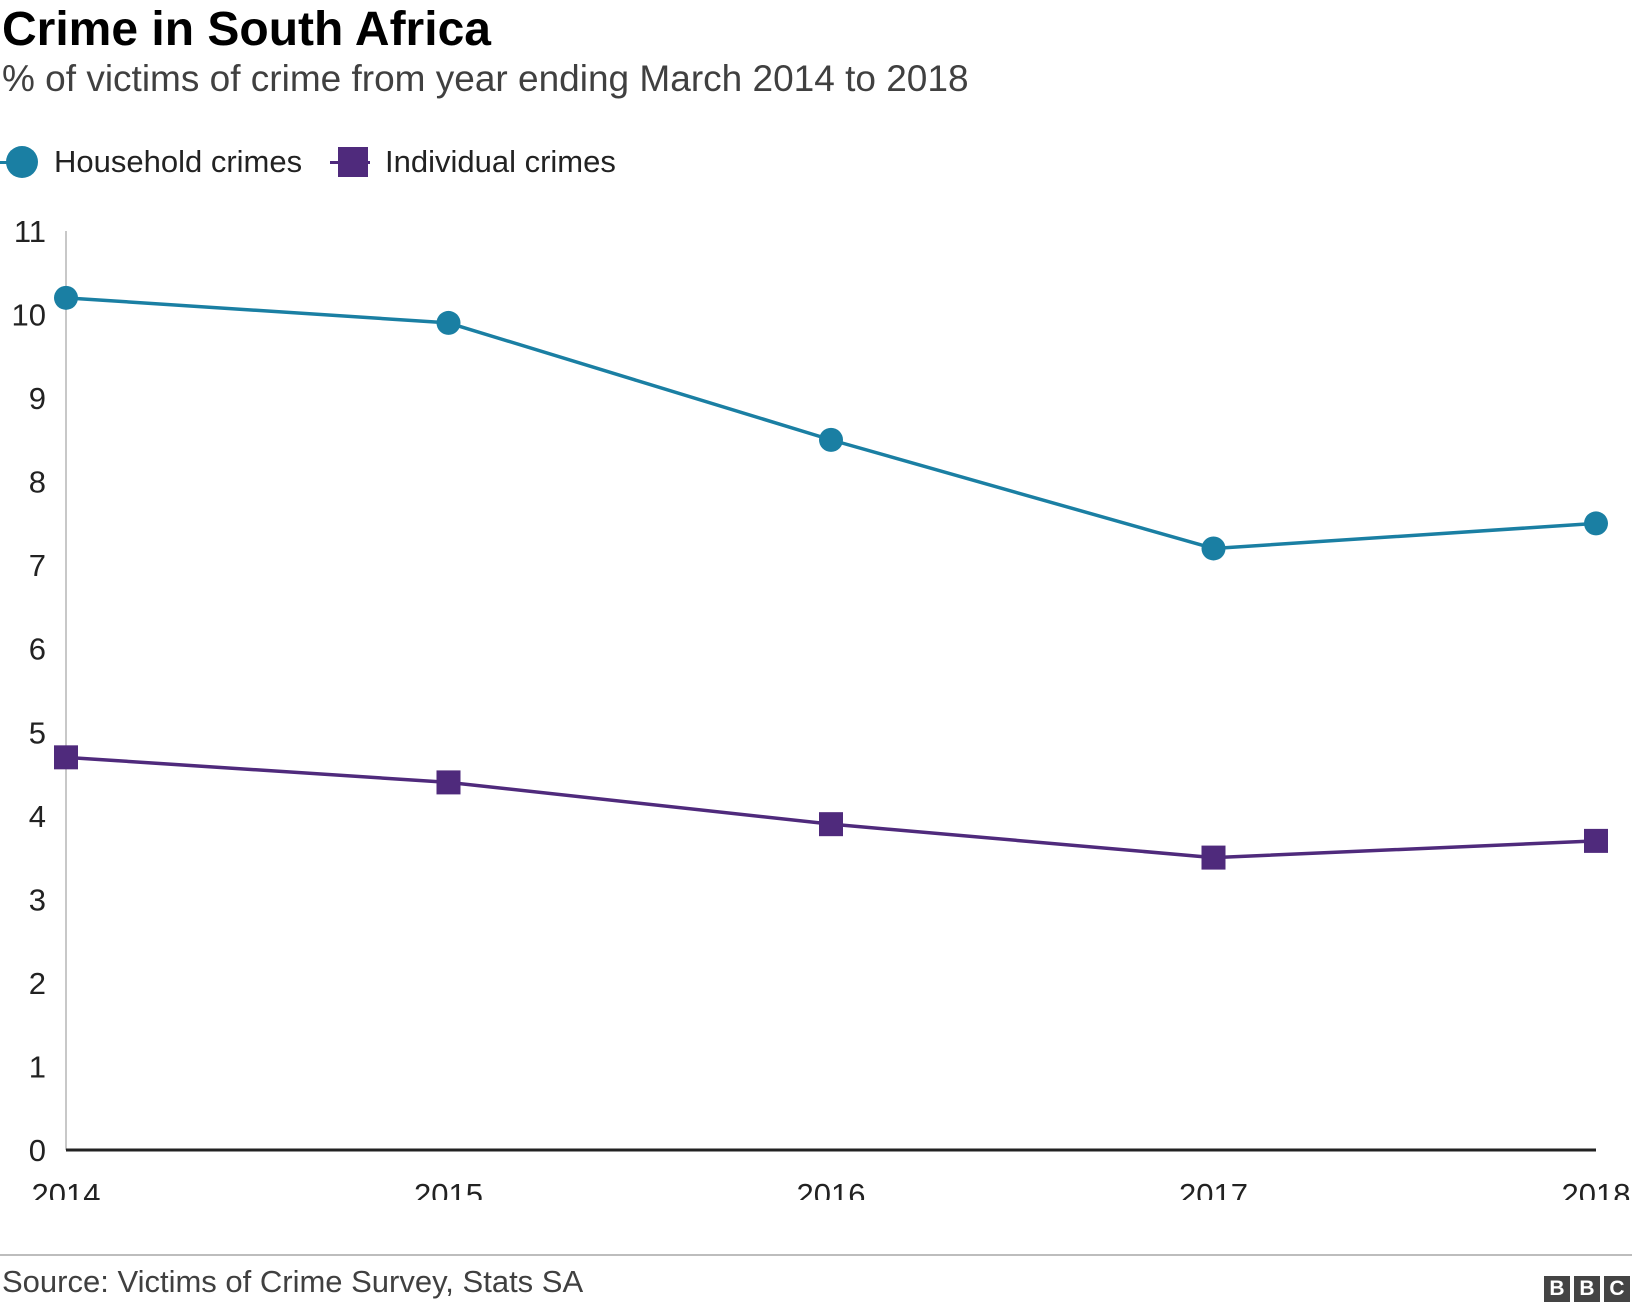 Image resolution: width=1632 pixels, height=1310 pixels. What do you see at coordinates (831, 807) in the screenshot?
I see `series-line-individual` at bounding box center [831, 807].